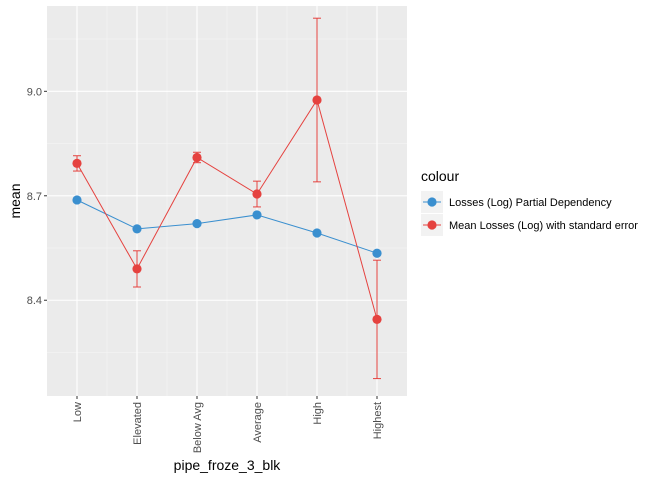 The width and height of the screenshot is (672, 485). I want to click on legend-item: Losses (Log) Partial Dependency, so click(516, 202).